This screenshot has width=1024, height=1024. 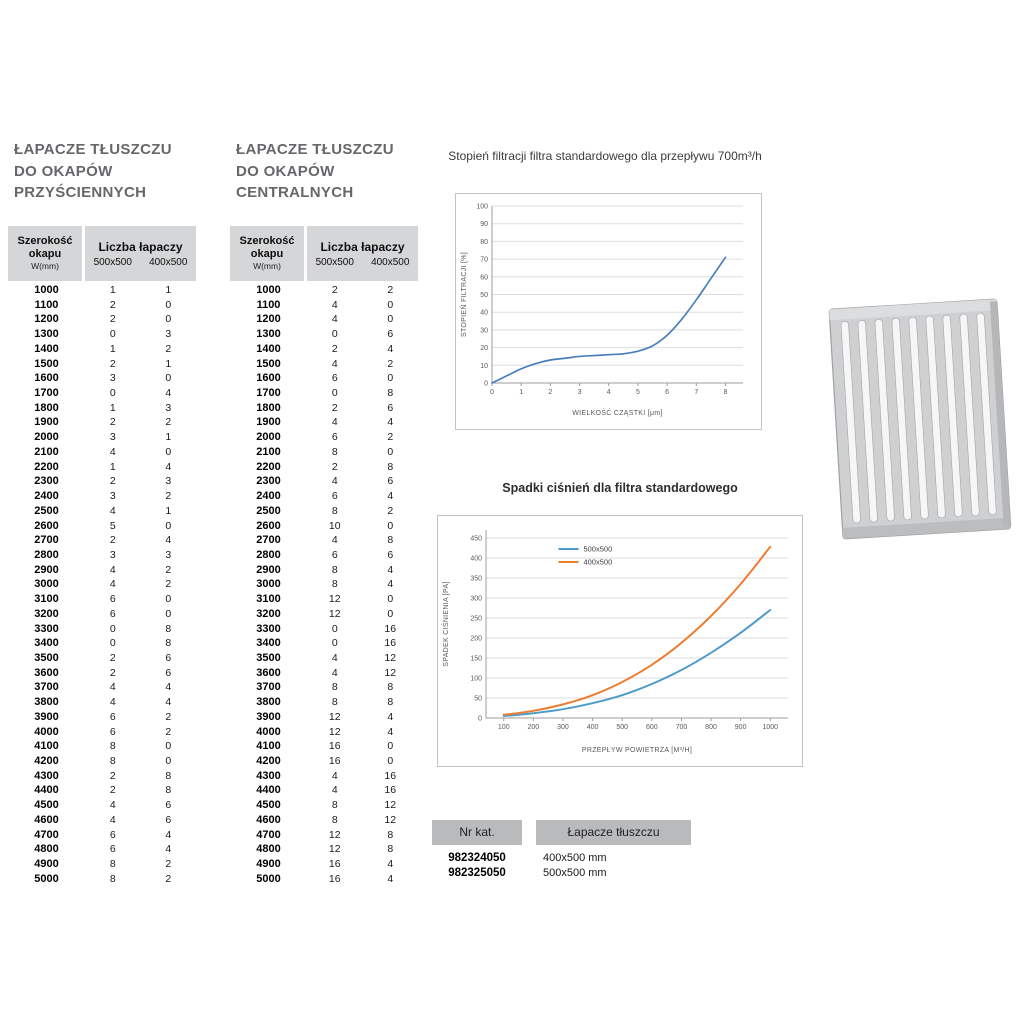 I want to click on width-cell: 5000, so click(x=46, y=878).